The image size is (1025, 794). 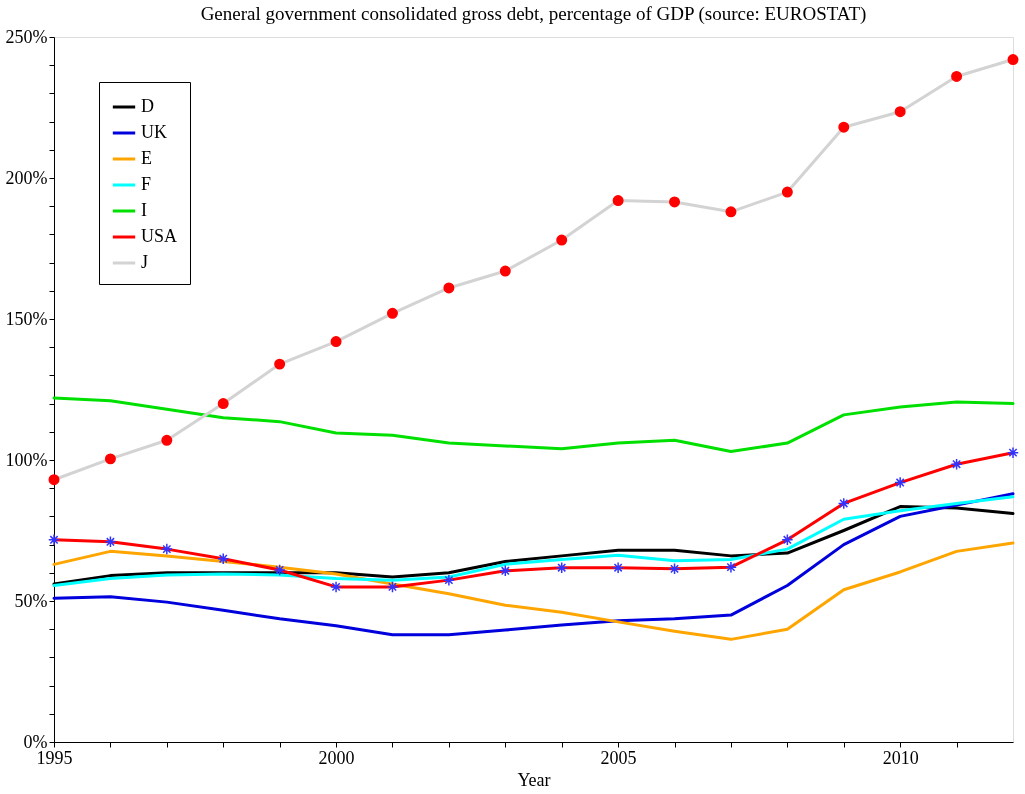 I want to click on legend-label: D, so click(x=147, y=106).